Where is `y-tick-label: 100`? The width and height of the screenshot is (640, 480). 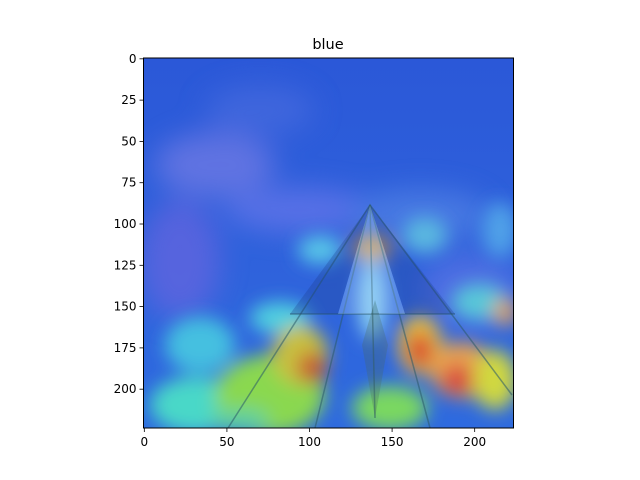 y-tick-label: 100 is located at coordinates (125, 224).